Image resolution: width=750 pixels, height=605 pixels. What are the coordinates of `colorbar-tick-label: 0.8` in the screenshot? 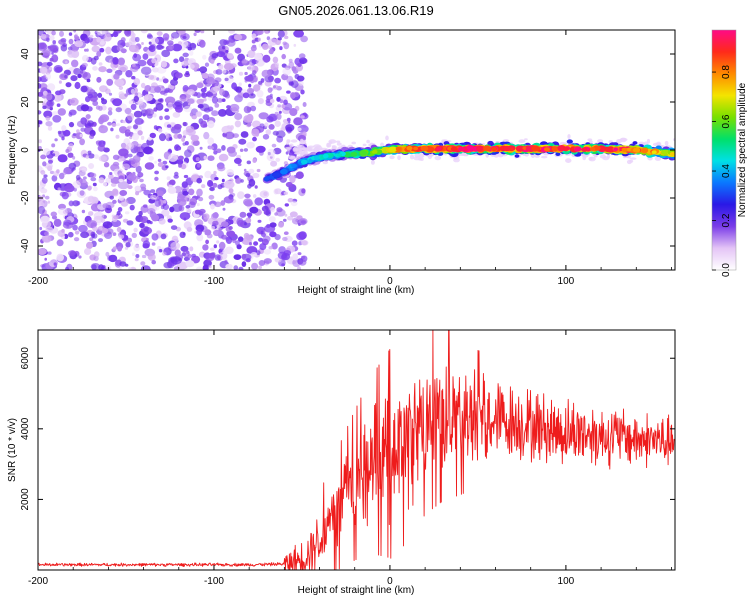 It's located at (726, 72).